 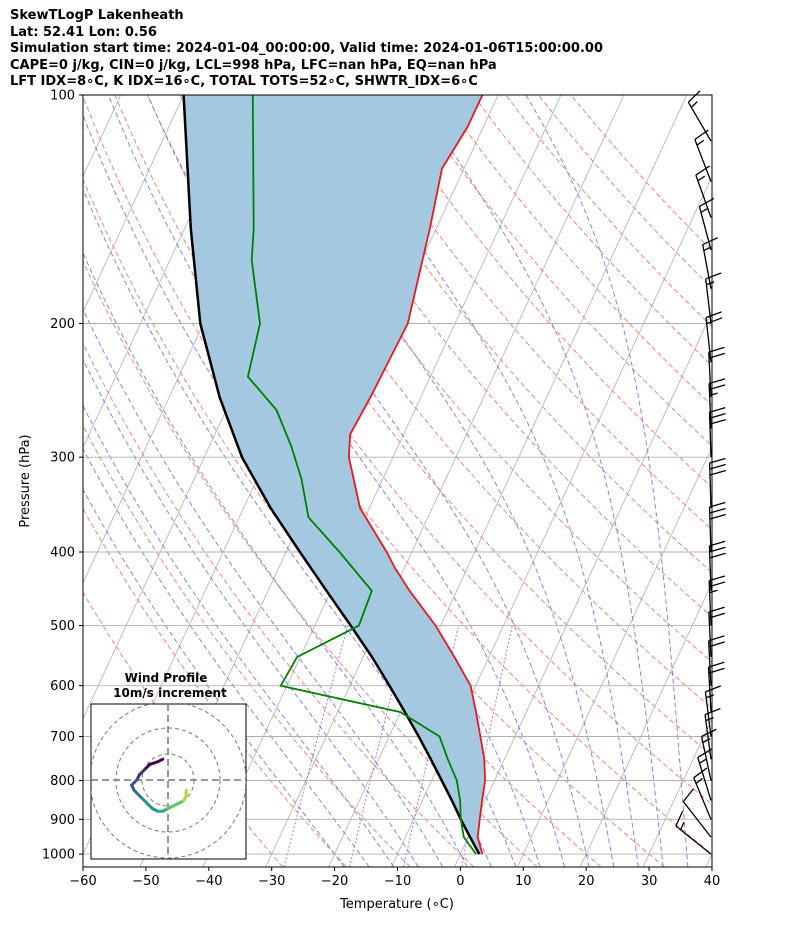 I want to click on y-tick-label: 700, so click(x=62, y=737).